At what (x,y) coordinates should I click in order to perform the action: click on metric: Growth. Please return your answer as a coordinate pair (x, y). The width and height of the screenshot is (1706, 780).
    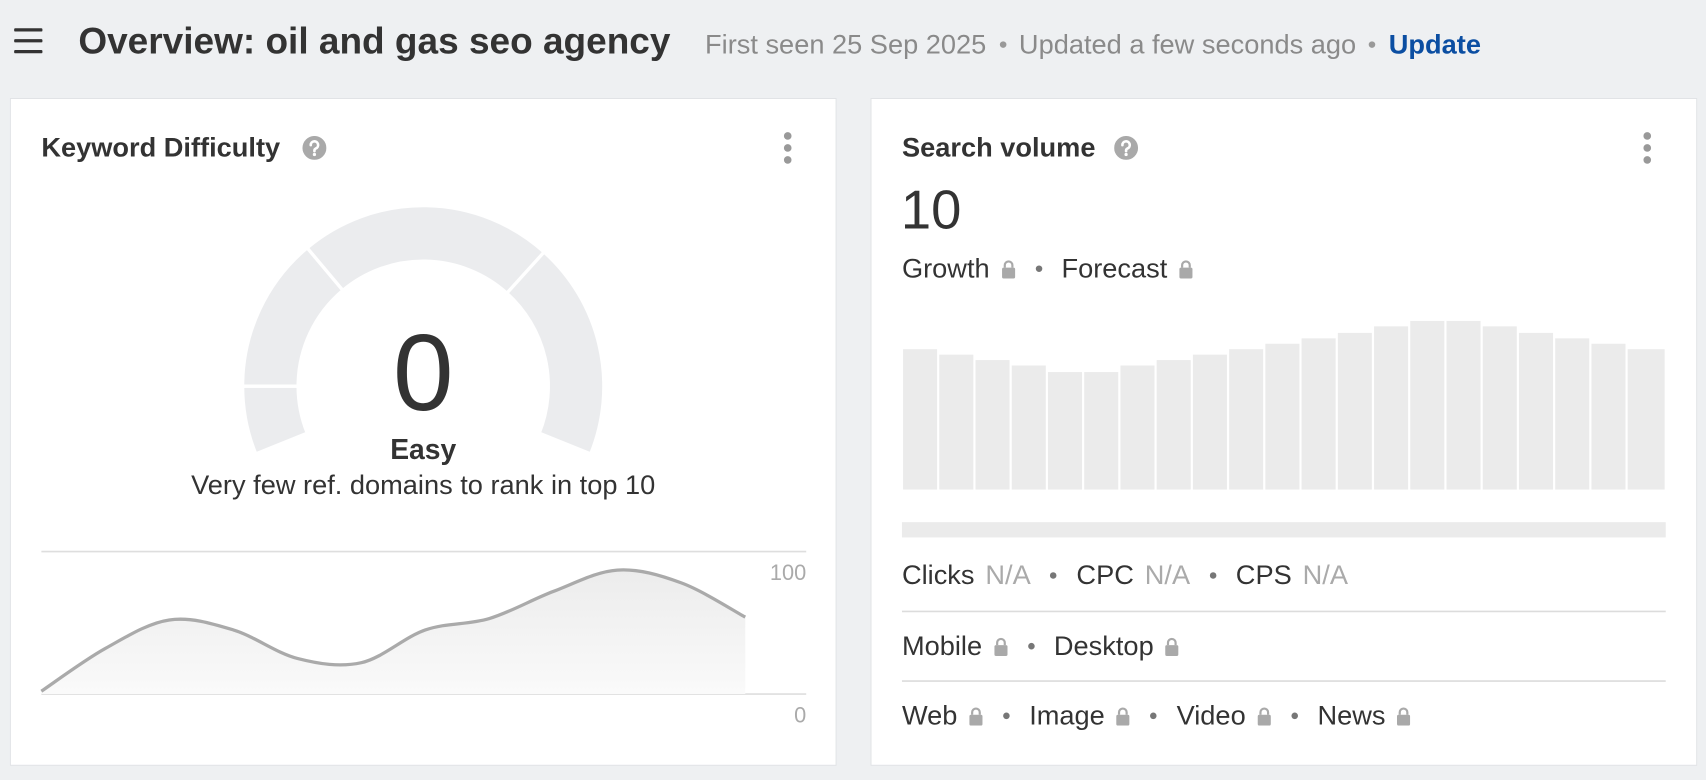
    Looking at the image, I should click on (945, 268).